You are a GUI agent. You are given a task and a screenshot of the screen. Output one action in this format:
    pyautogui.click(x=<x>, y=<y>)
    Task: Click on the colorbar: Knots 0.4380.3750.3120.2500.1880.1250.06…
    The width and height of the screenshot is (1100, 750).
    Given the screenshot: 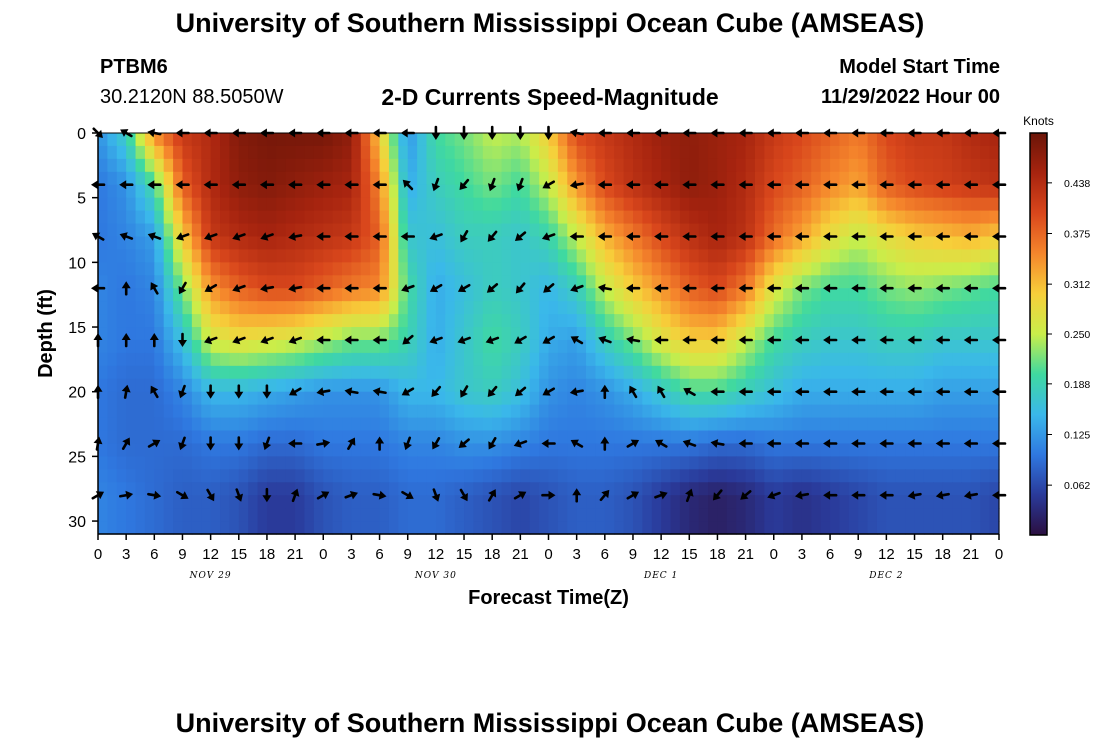 What is the action you would take?
    pyautogui.click(x=1056, y=325)
    